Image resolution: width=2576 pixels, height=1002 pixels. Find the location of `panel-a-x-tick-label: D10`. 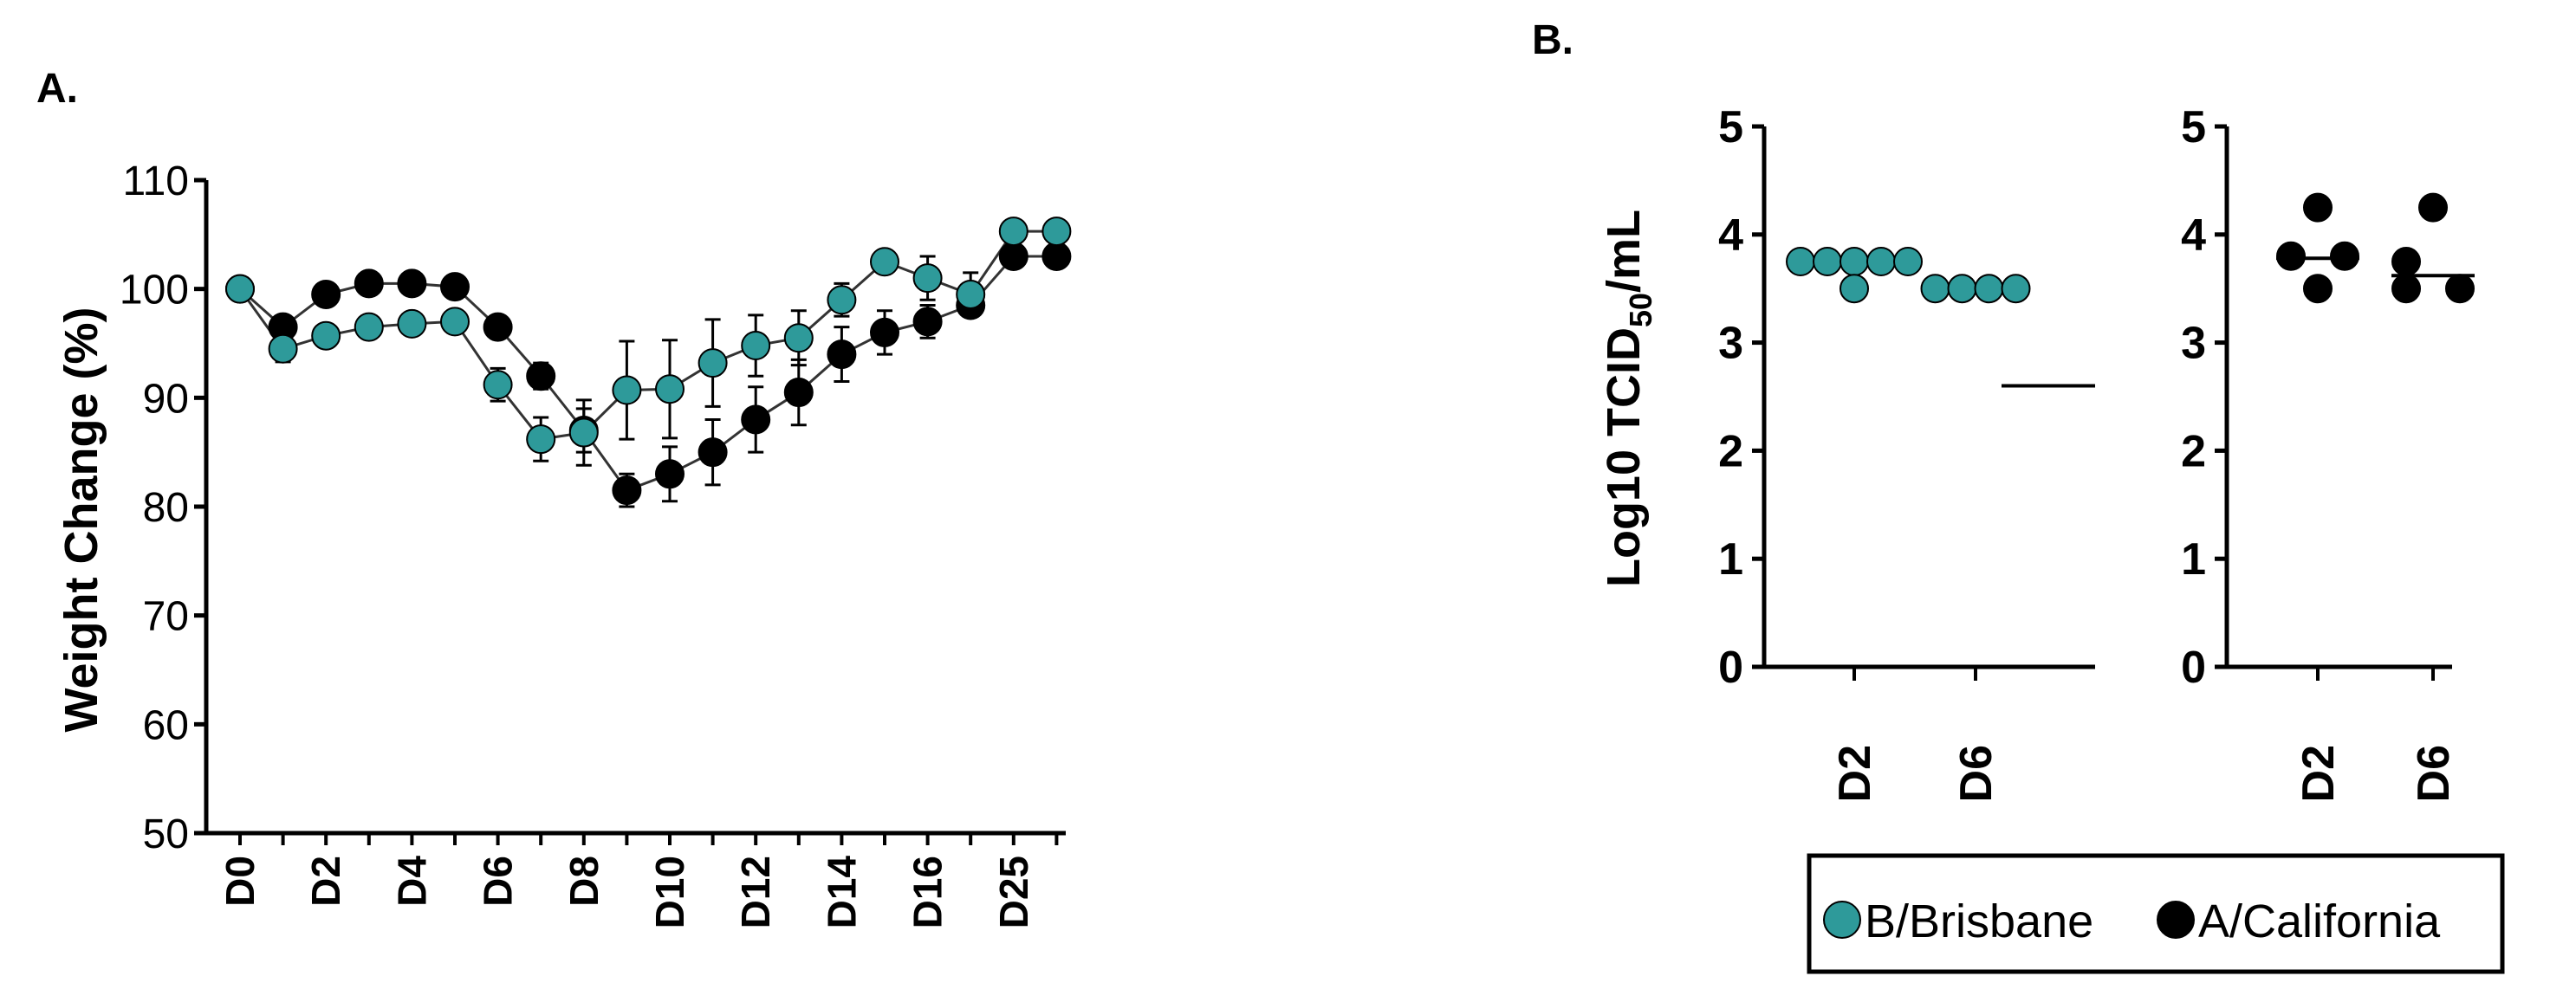

panel-a-x-tick-label: D10 is located at coordinates (670, 892).